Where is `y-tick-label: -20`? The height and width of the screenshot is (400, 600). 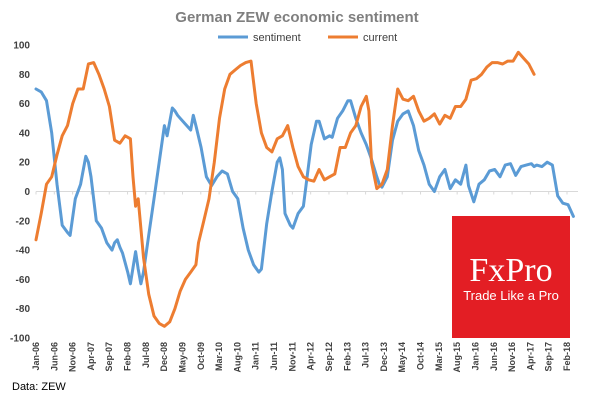 y-tick-label: -20 is located at coordinates (23, 221).